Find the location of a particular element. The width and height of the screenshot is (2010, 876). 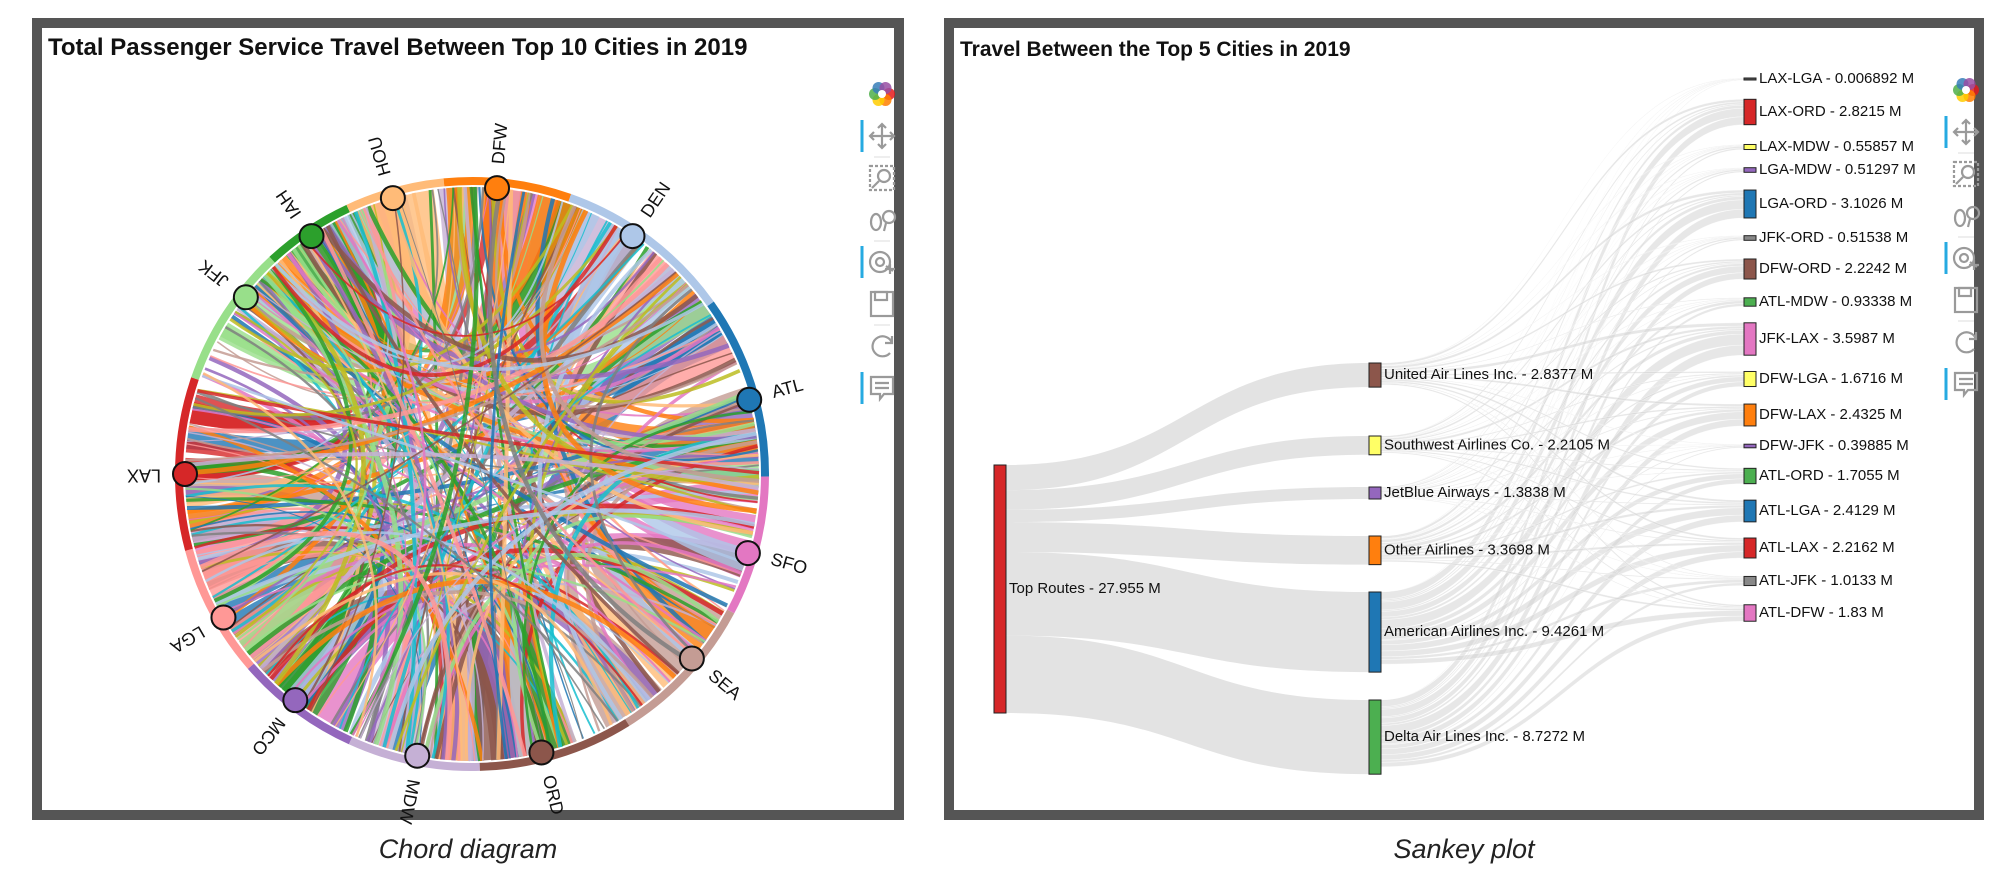

sankey-node-r7 is located at coordinates (1750, 269).